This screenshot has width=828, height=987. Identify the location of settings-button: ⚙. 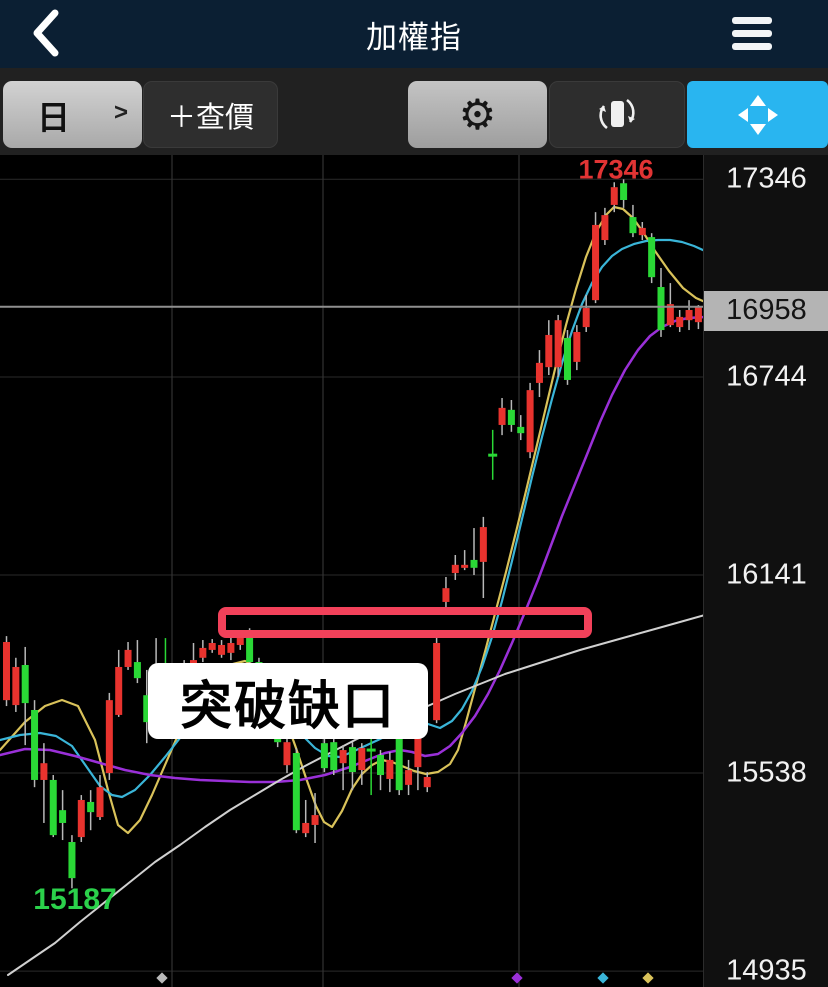
(477, 114).